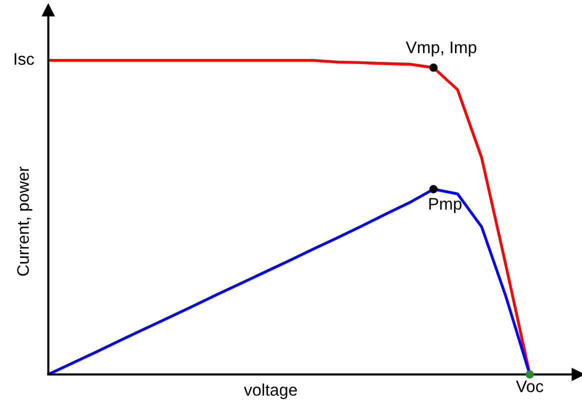  What do you see at coordinates (24, 59) in the screenshot?
I see `text: Isc` at bounding box center [24, 59].